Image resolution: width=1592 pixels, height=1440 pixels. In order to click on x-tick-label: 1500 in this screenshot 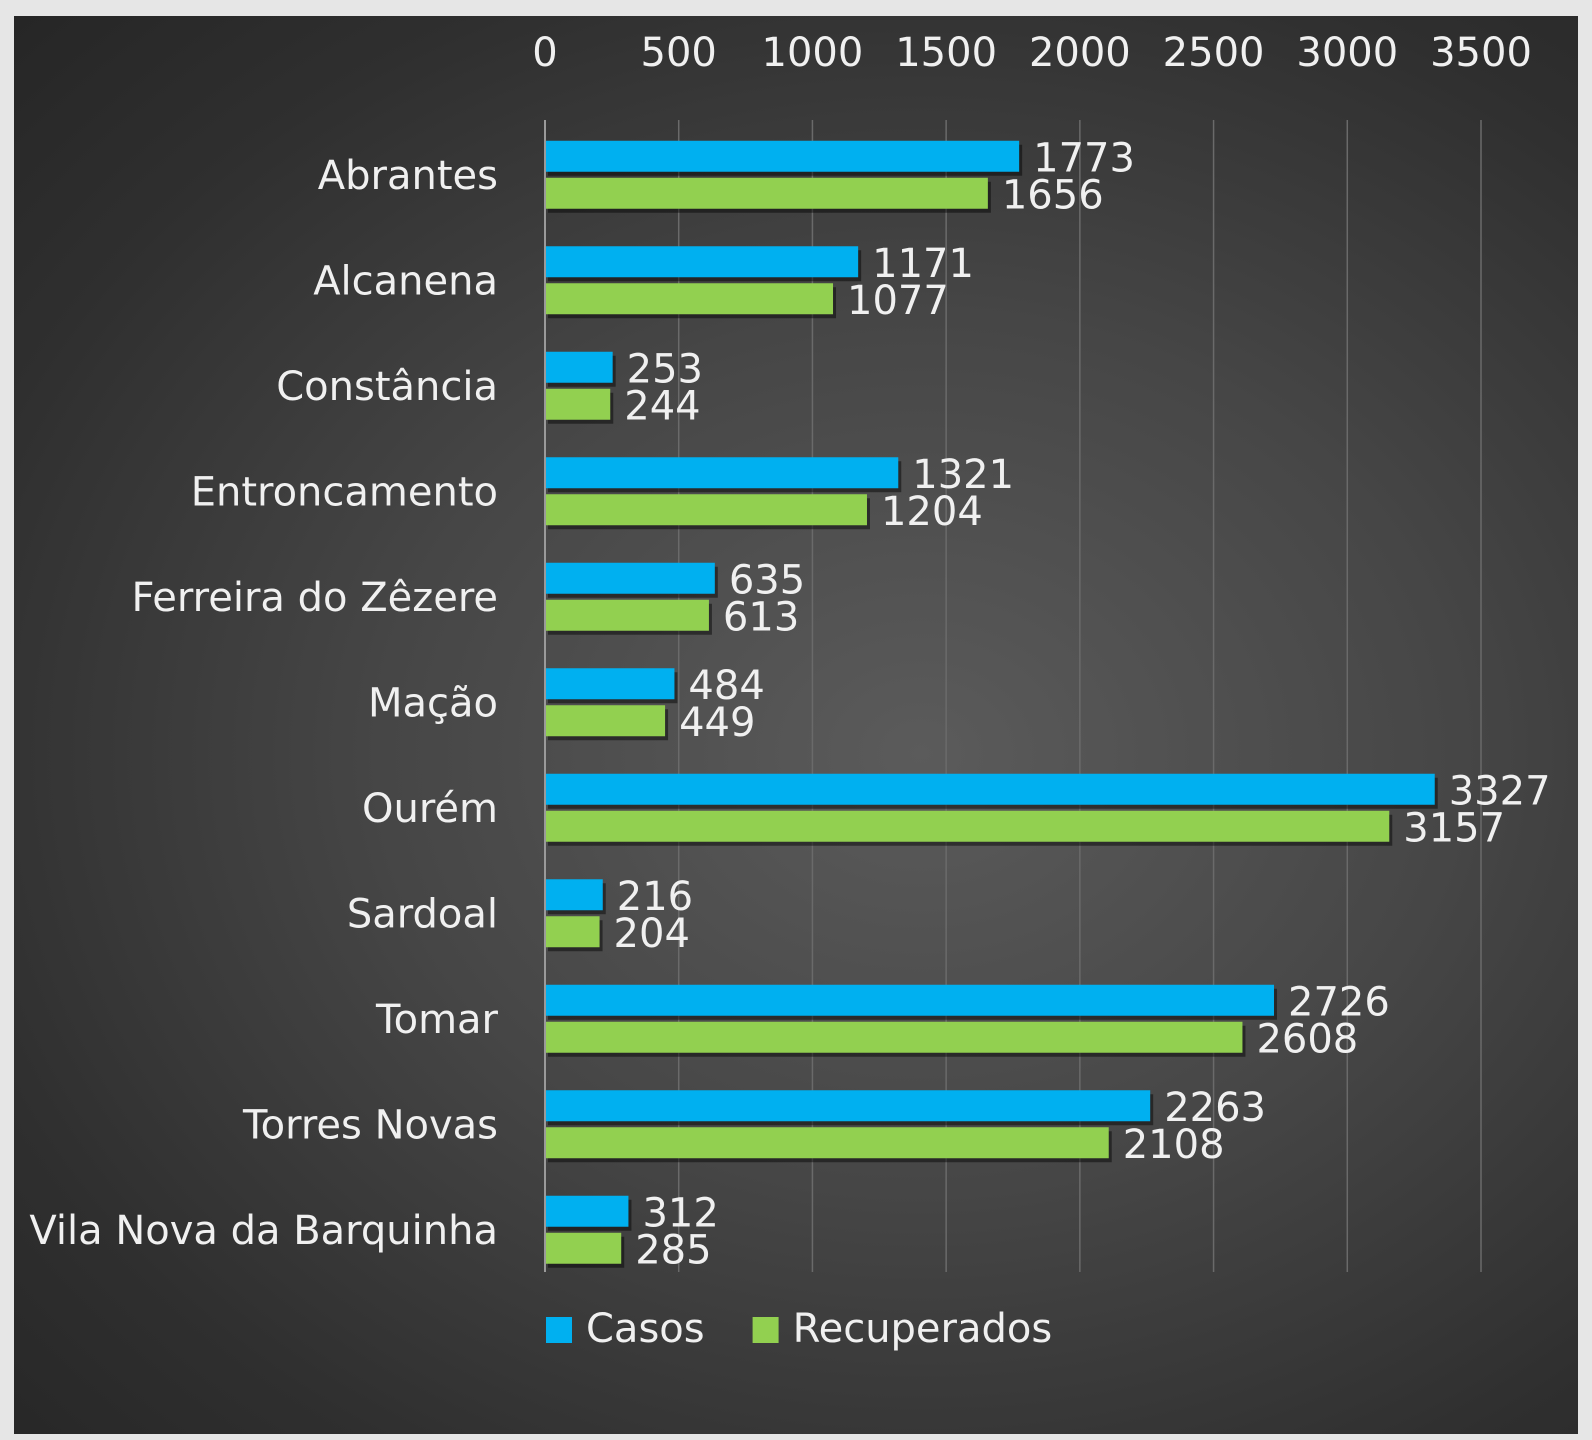, I will do `click(946, 53)`.